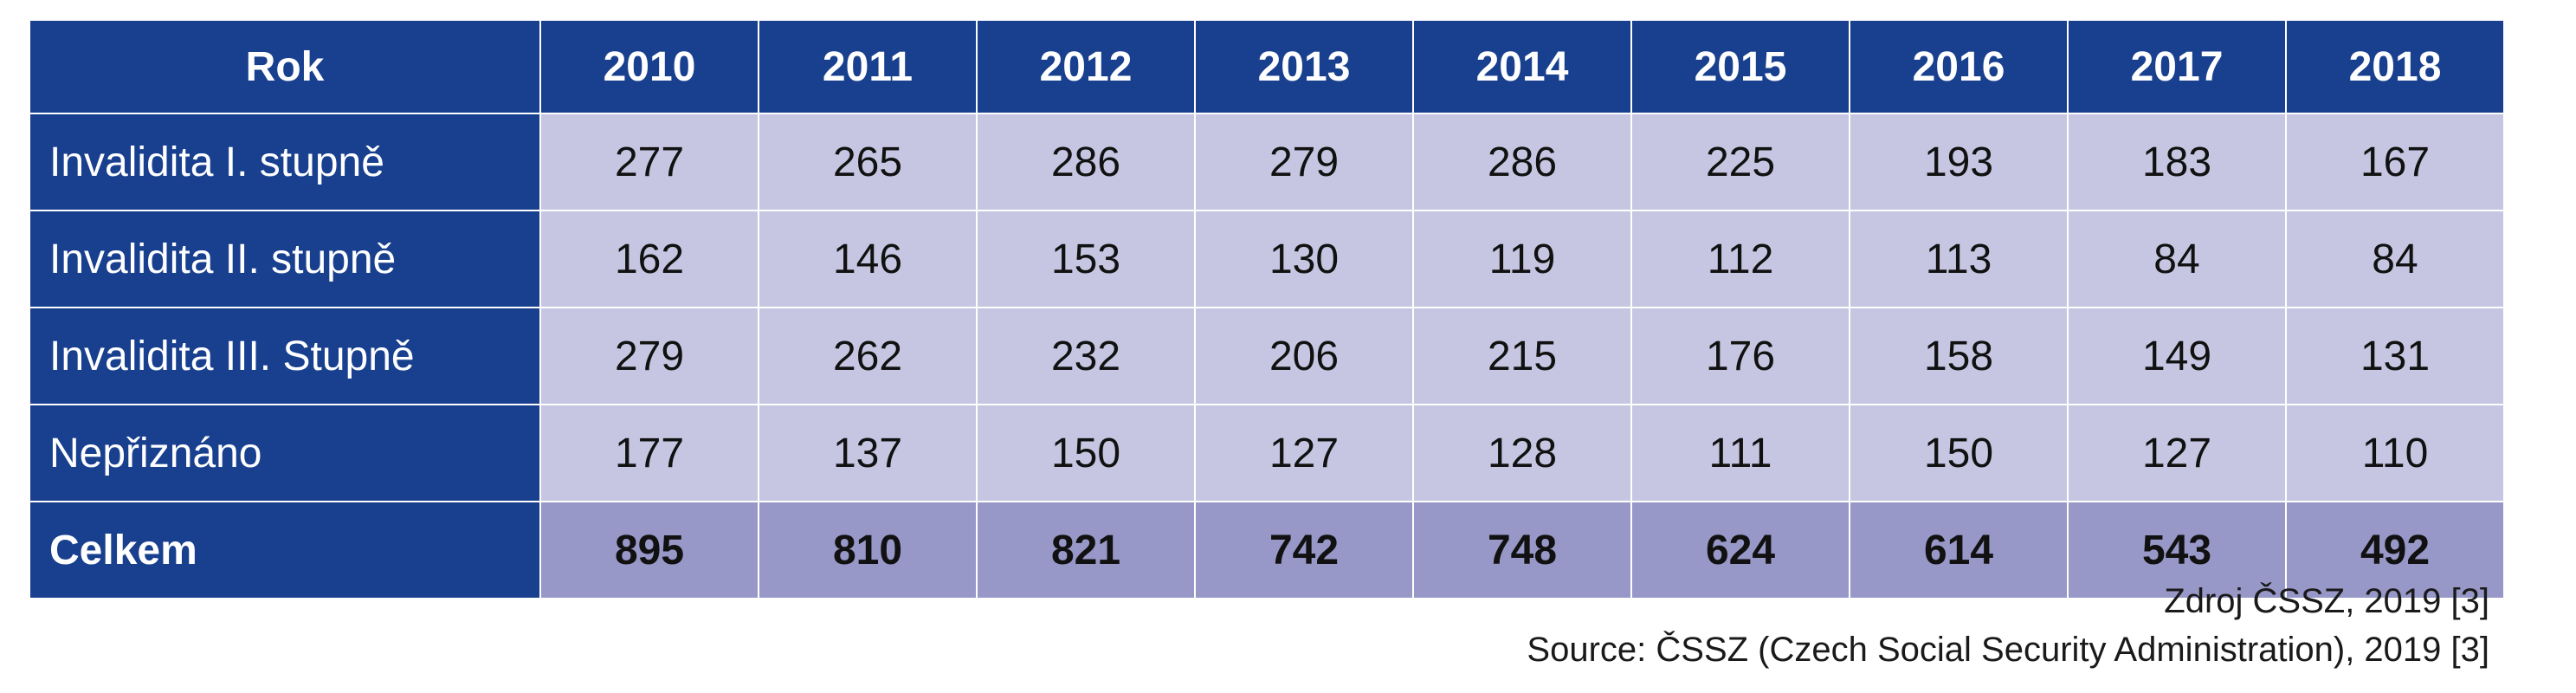  What do you see at coordinates (649, 550) in the screenshot?
I see `total-cell: 895` at bounding box center [649, 550].